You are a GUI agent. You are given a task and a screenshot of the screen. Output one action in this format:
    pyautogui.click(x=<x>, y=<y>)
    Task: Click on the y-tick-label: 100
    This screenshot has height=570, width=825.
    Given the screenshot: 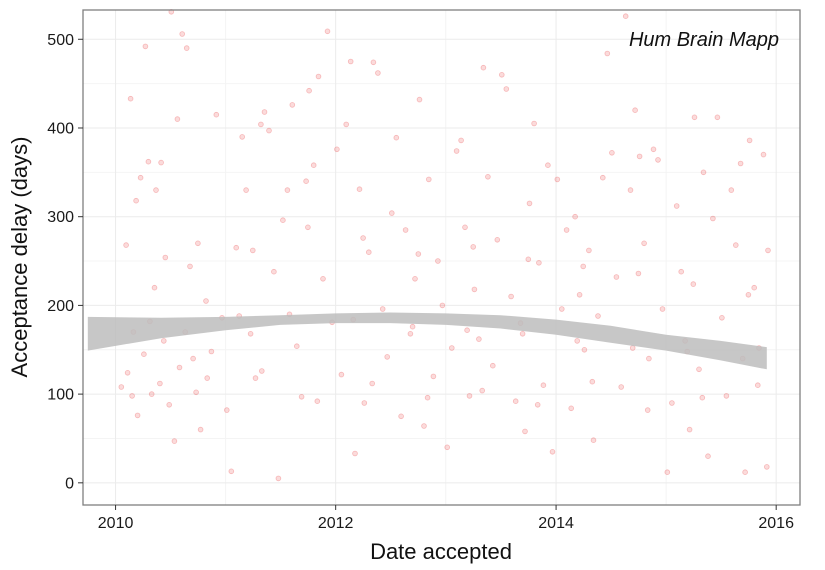 What is the action you would take?
    pyautogui.click(x=60, y=395)
    